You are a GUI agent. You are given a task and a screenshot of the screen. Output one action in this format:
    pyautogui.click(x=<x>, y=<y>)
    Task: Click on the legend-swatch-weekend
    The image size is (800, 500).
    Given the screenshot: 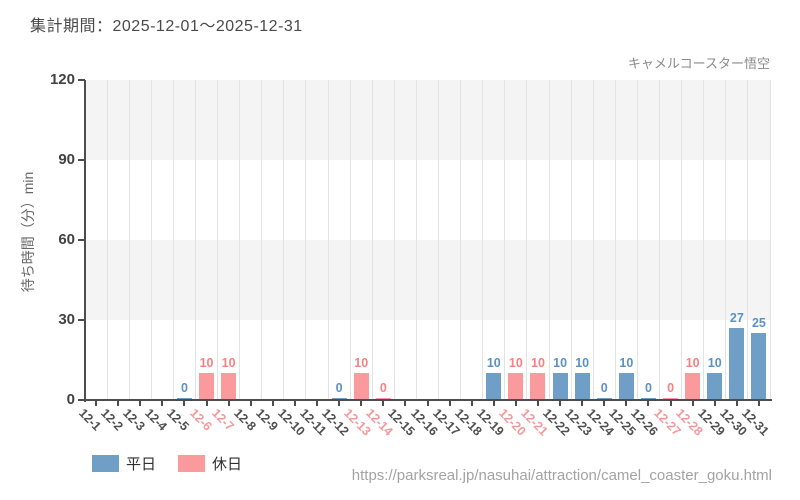 What is the action you would take?
    pyautogui.click(x=192, y=463)
    